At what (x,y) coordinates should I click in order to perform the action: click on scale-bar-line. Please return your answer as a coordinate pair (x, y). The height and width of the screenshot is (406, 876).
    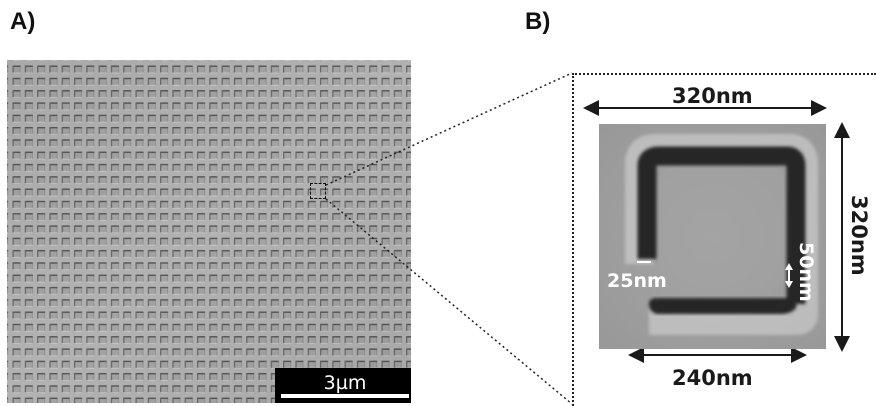
    Looking at the image, I should click on (345, 396).